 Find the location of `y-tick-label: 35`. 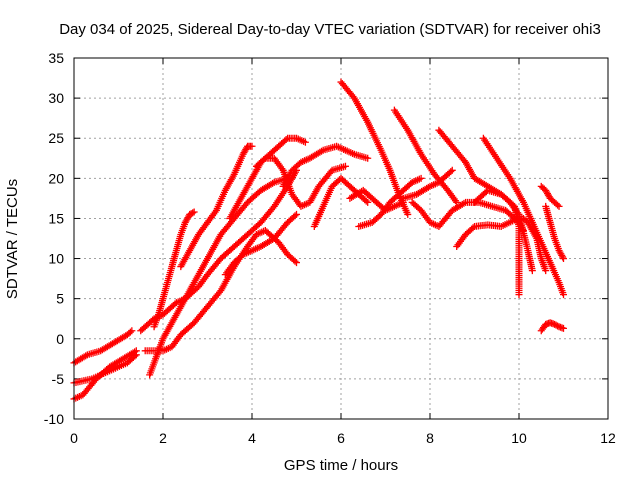

y-tick-label: 35 is located at coordinates (56, 58).